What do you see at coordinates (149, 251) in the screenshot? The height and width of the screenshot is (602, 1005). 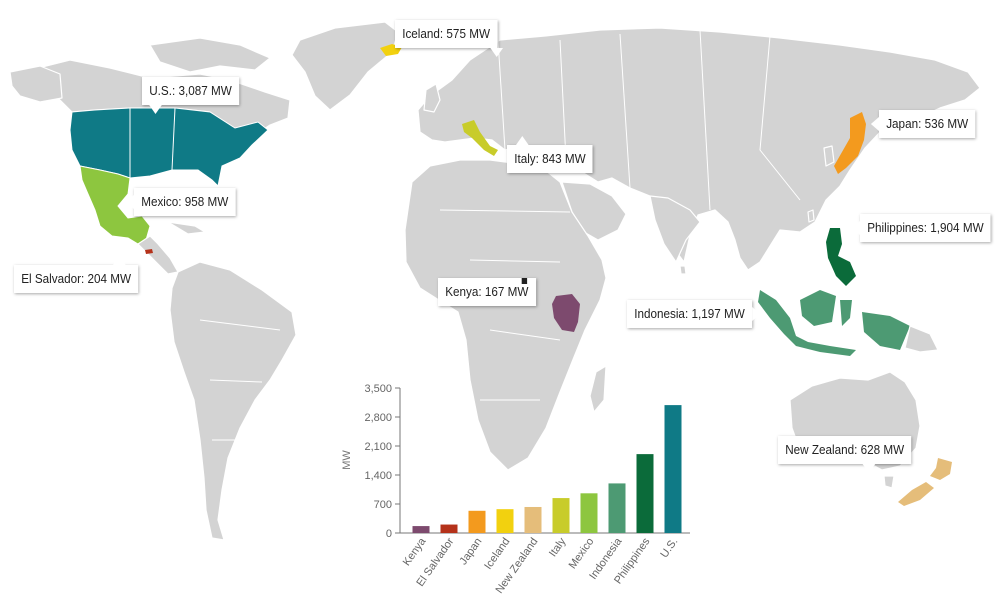 I see `el-salvador` at bounding box center [149, 251].